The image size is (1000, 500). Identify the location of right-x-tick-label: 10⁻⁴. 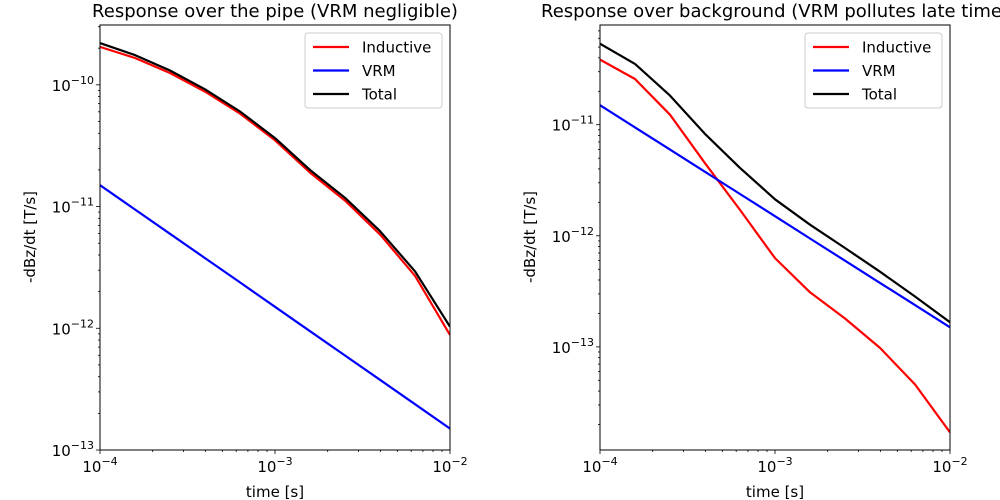
(599, 465).